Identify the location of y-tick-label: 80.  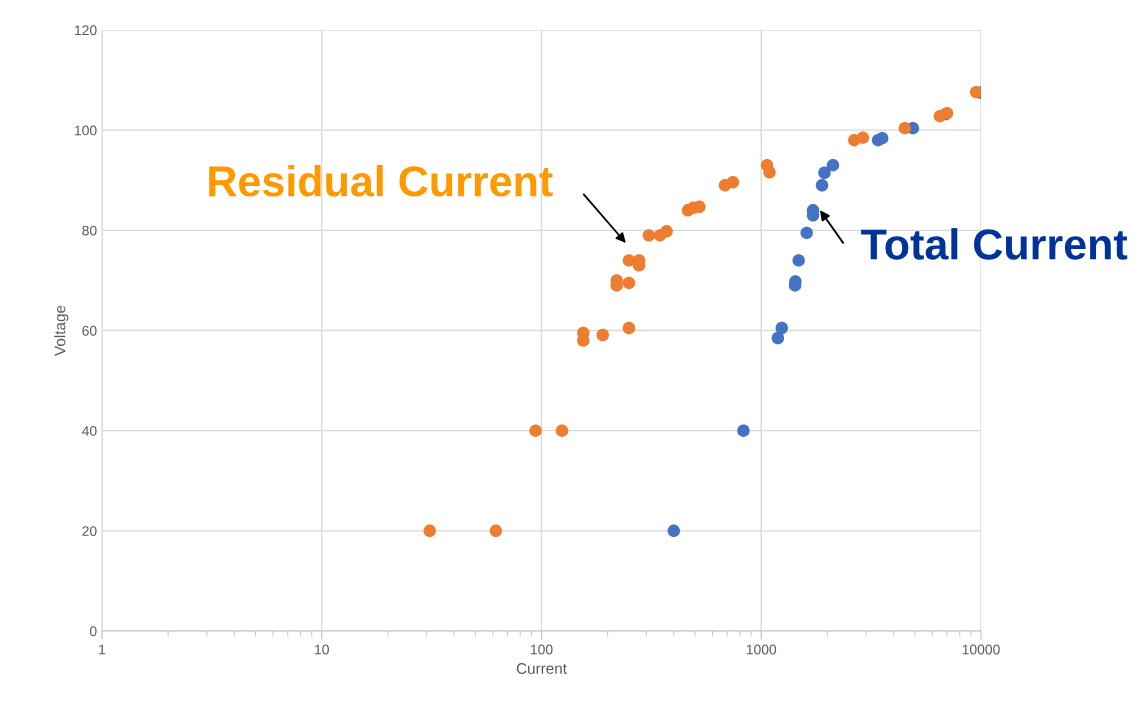
(89, 230).